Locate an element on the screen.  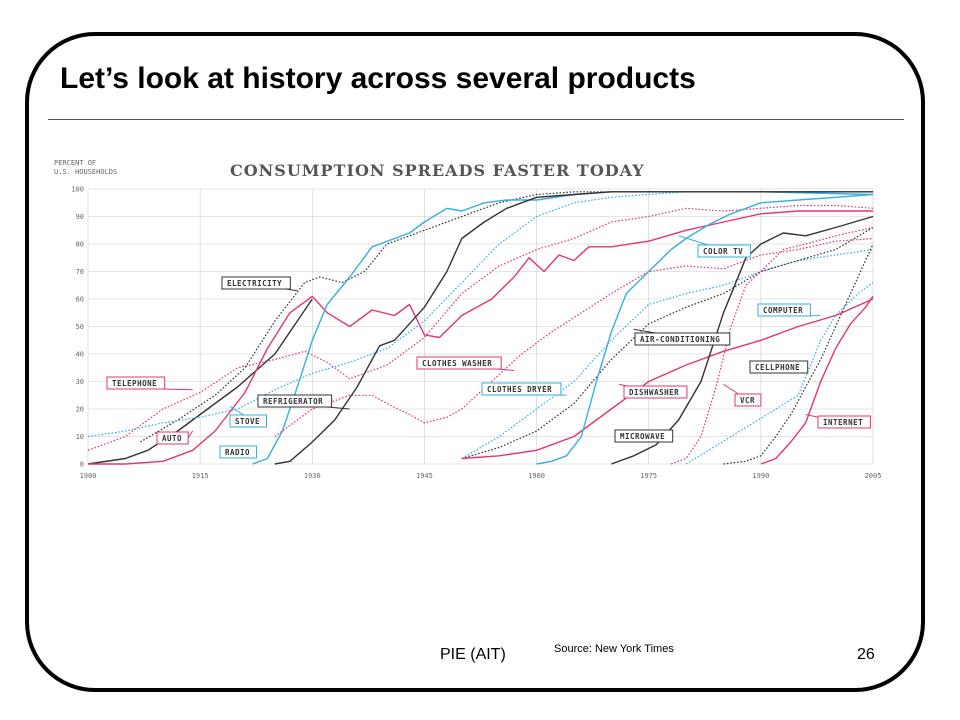
svg-text: INTERNET is located at coordinates (843, 422).